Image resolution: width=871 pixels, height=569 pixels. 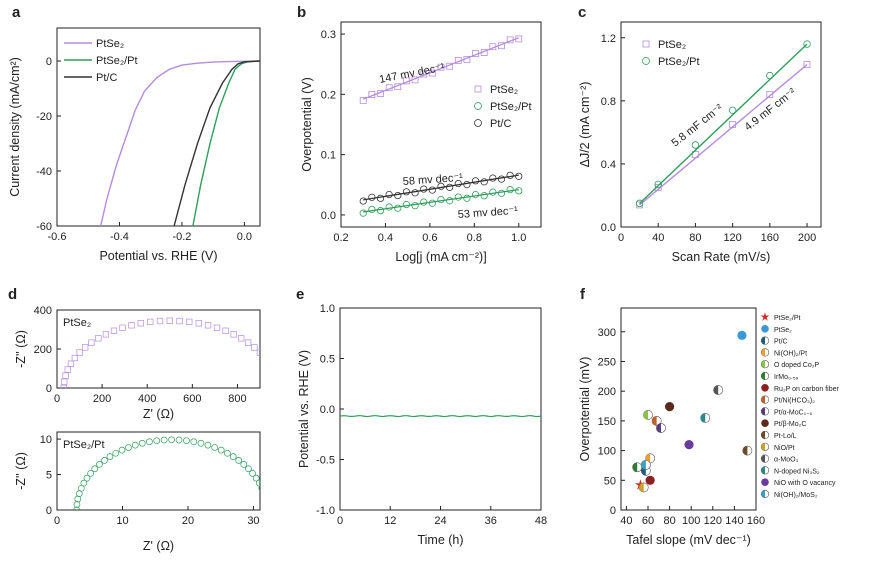 What do you see at coordinates (608, 165) in the screenshot?
I see `y-tick-label: 0.4` at bounding box center [608, 165].